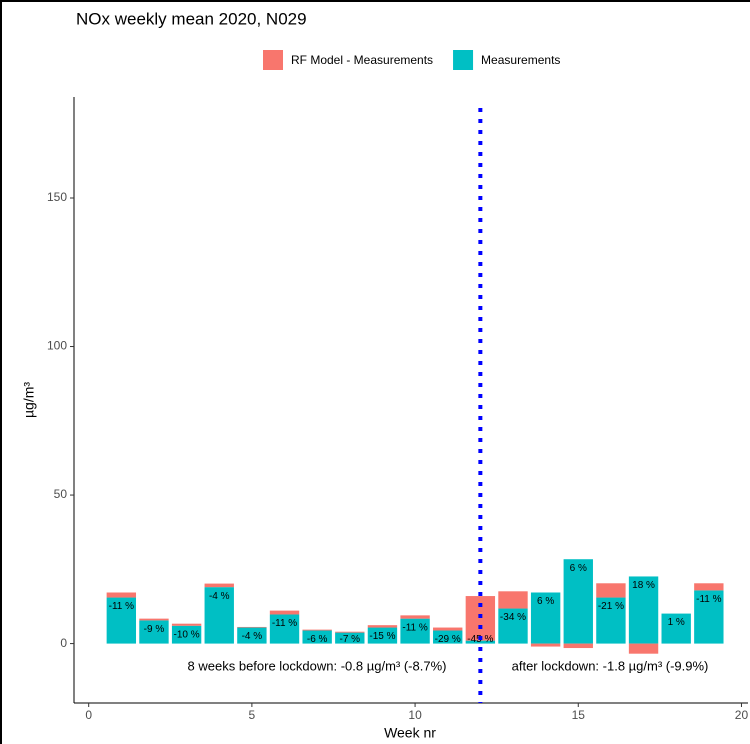 This screenshot has width=750, height=744. I want to click on bar-label: -34 %, so click(513, 617).